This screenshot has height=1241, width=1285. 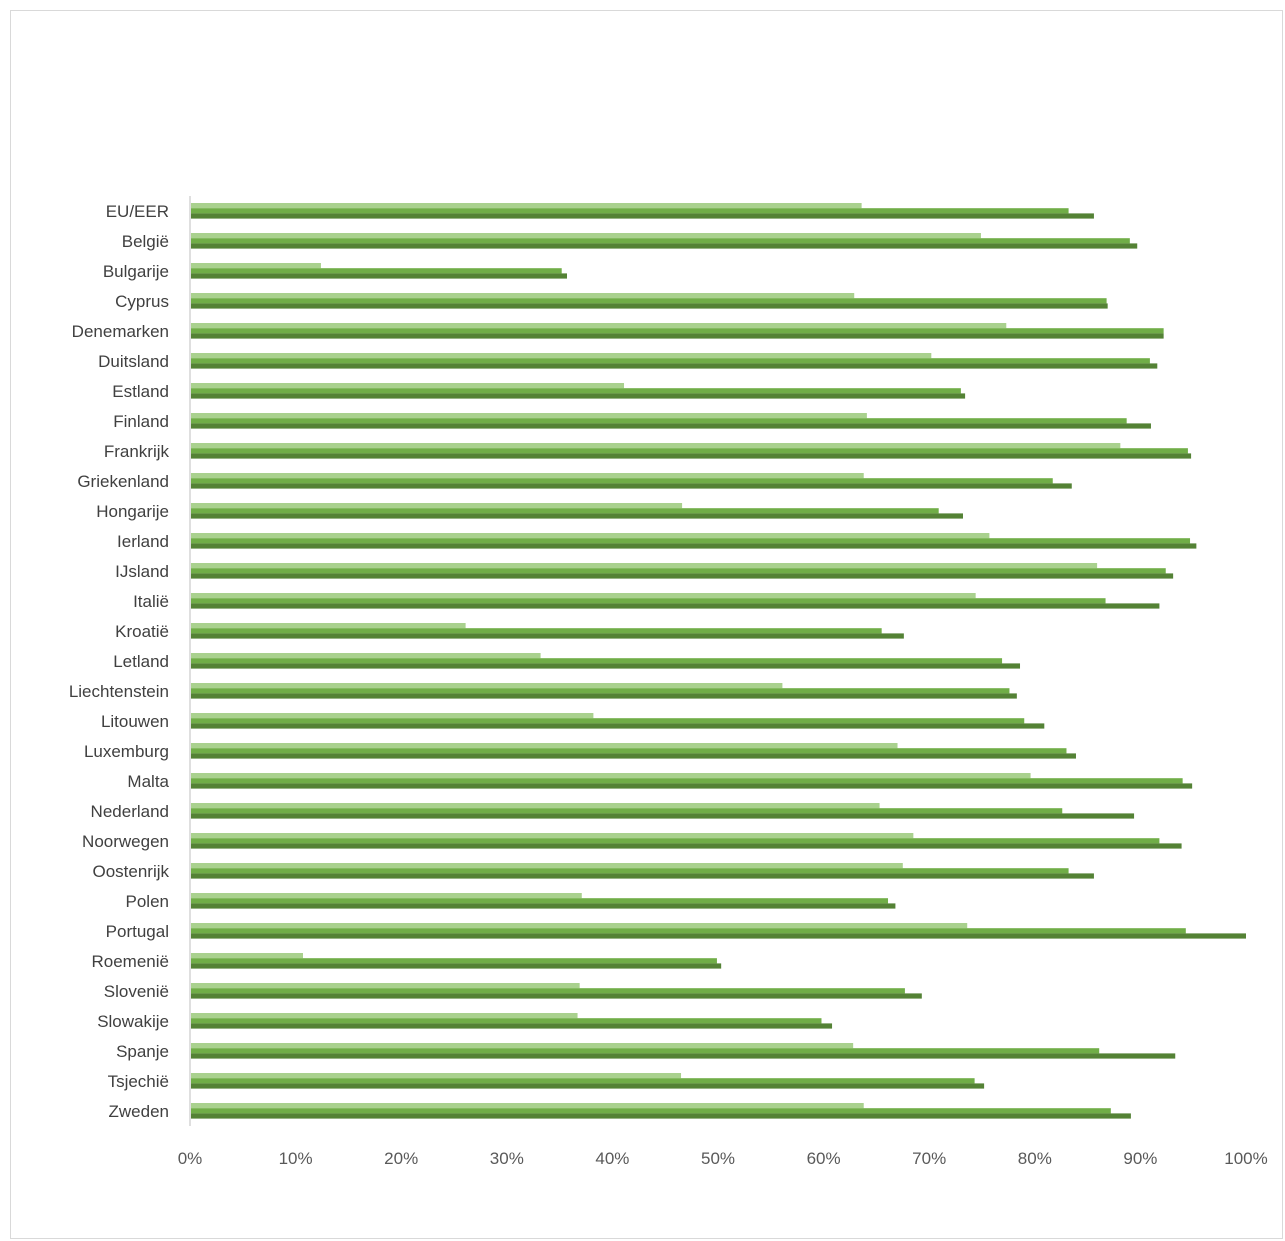 I want to click on category-label: Spanje, so click(x=142, y=1051).